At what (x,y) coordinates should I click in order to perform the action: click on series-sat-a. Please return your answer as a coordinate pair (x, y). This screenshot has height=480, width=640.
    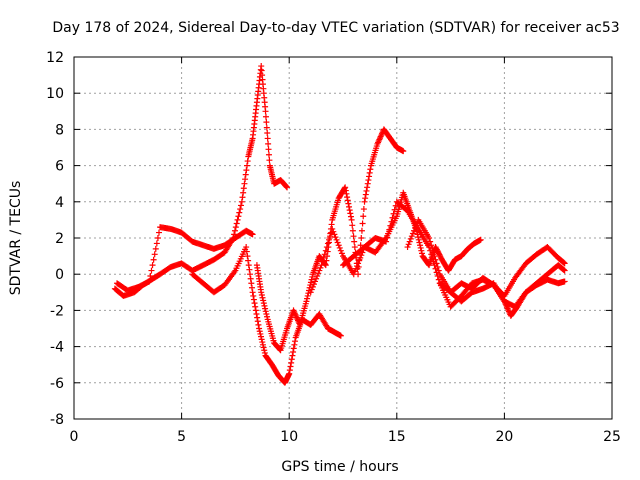
    Looking at the image, I should click on (201, 181).